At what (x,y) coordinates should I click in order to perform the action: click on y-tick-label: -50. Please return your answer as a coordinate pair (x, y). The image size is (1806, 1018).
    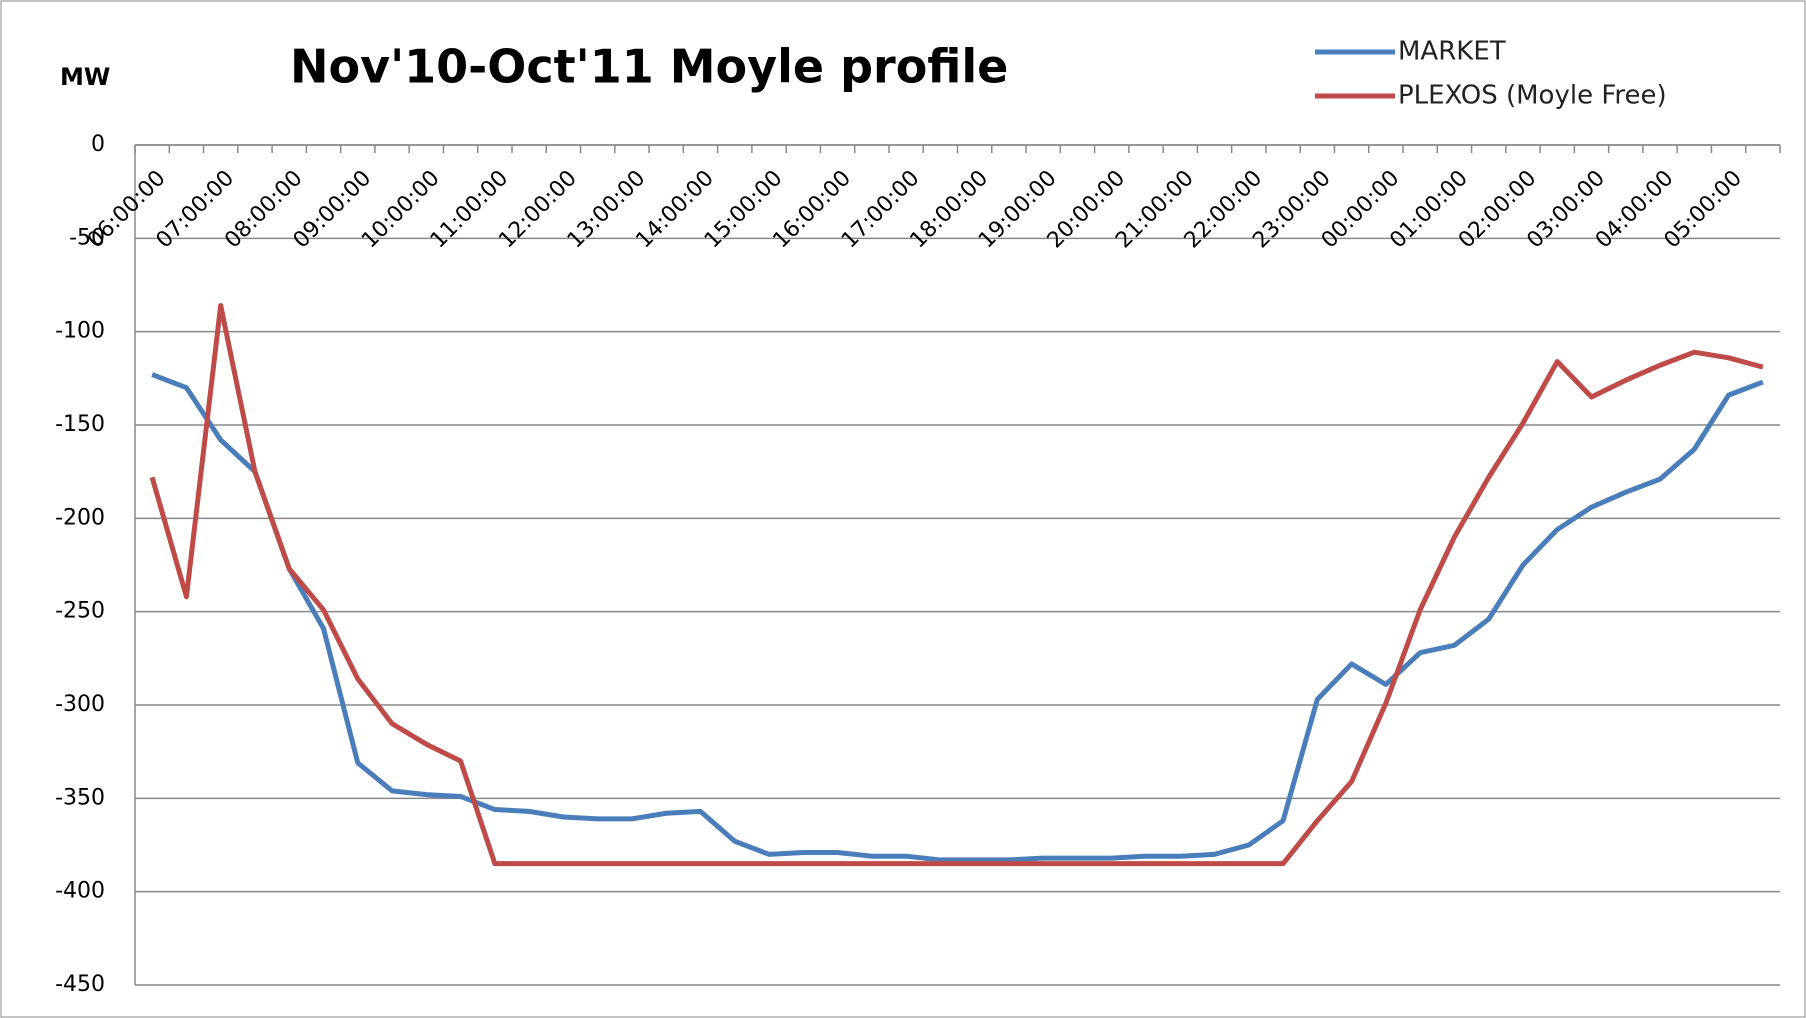
    Looking at the image, I should click on (87, 237).